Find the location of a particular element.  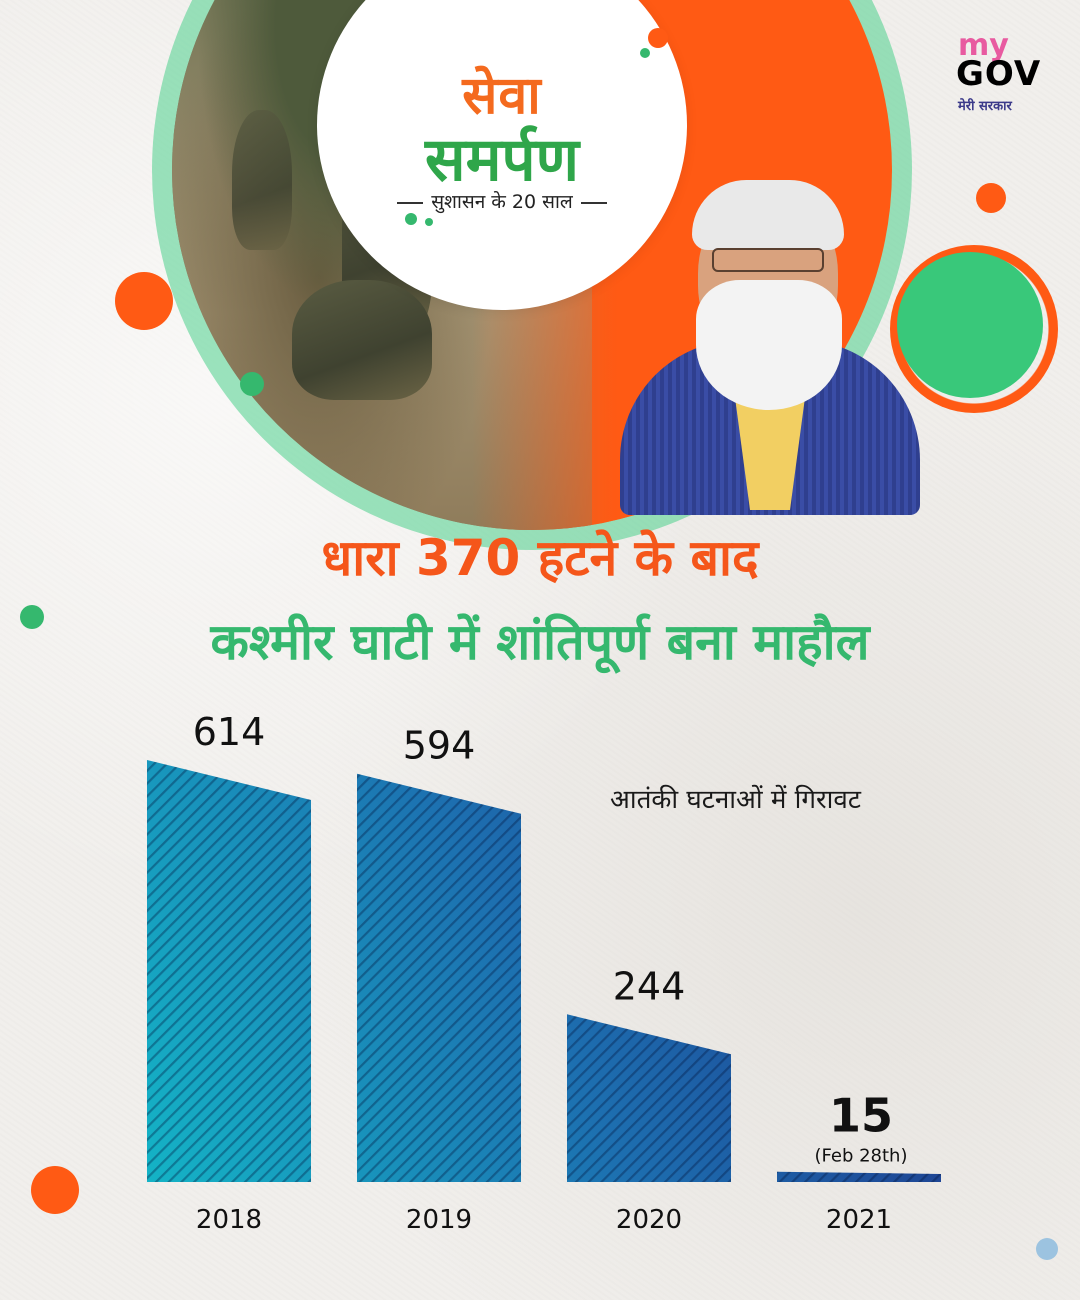

portrait-beard is located at coordinates (769, 345).